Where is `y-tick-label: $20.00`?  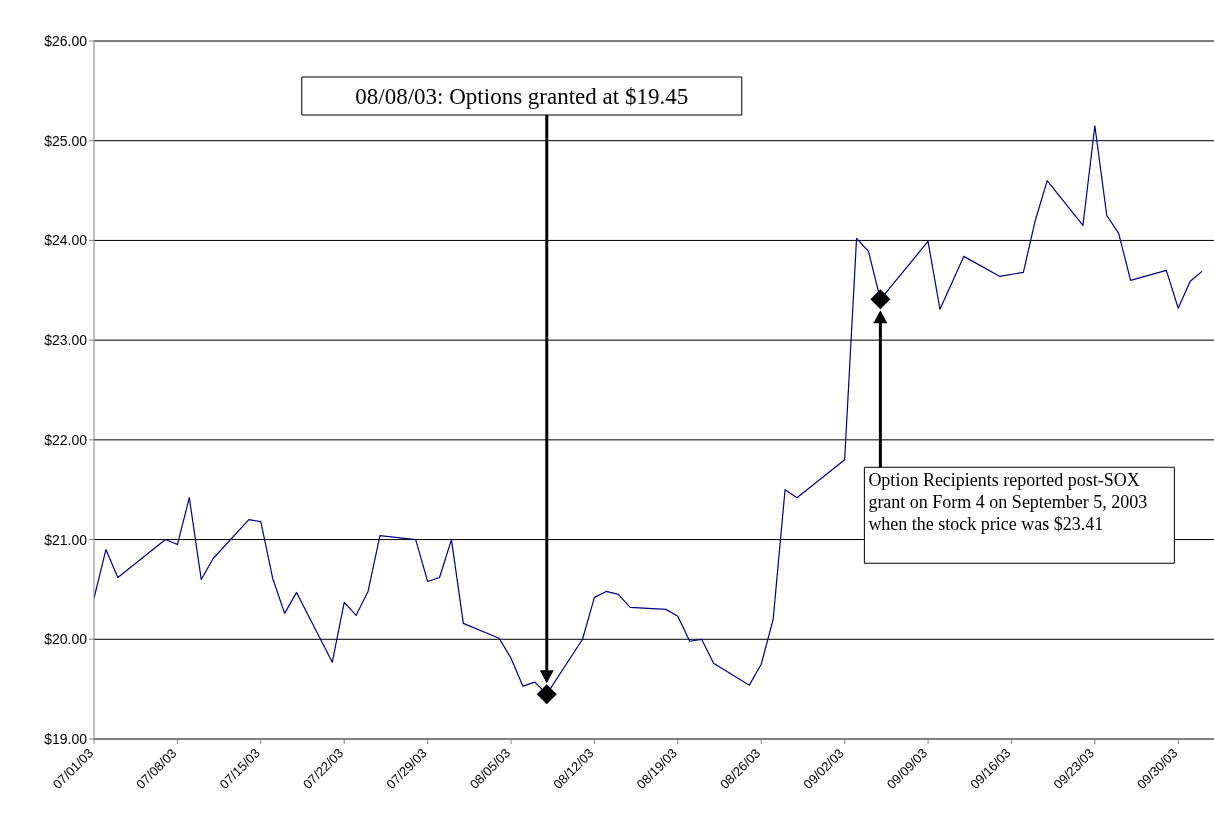
y-tick-label: $20.00 is located at coordinates (66, 639).